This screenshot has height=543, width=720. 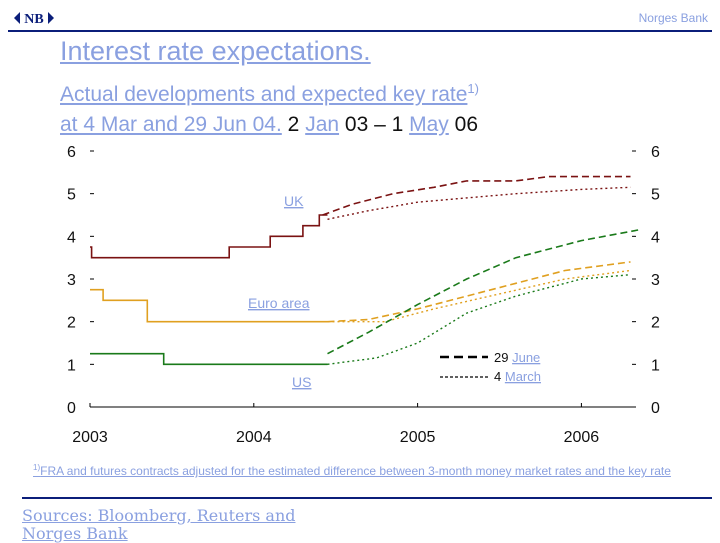 I want to click on series-us-29-june, so click(x=483, y=292).